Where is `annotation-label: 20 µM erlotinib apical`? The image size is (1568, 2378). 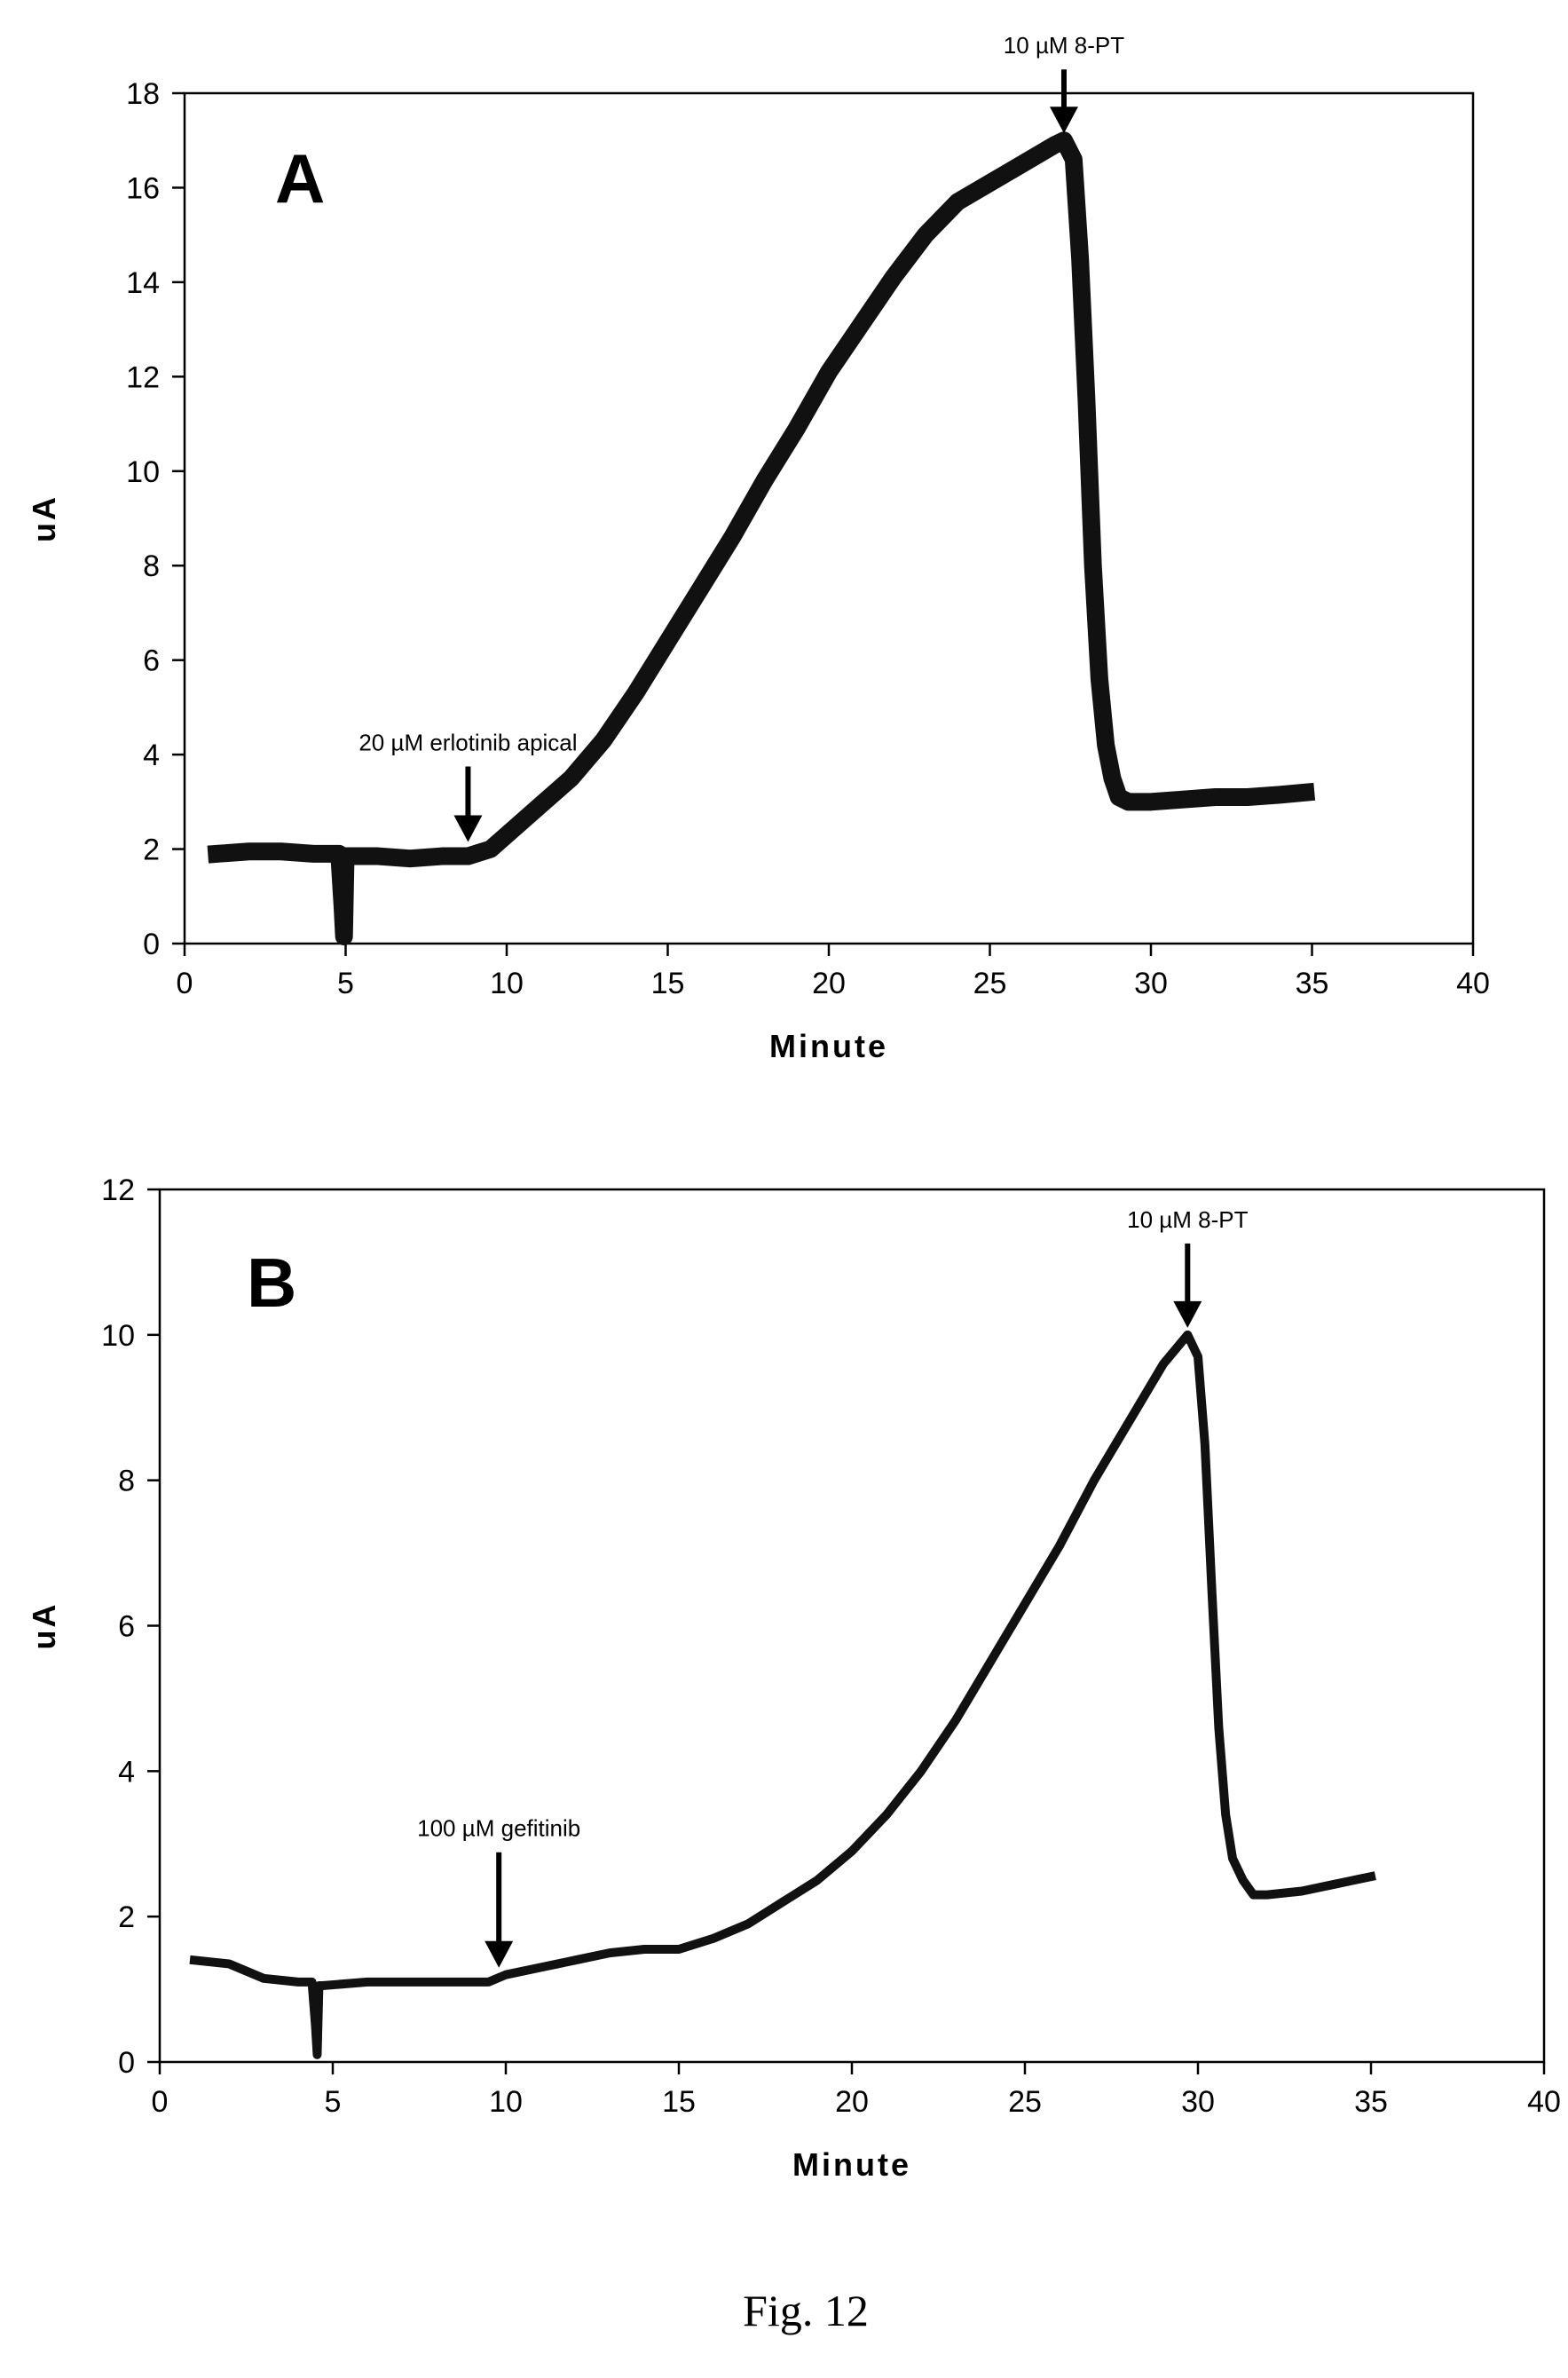 annotation-label: 20 µM erlotinib apical is located at coordinates (468, 743).